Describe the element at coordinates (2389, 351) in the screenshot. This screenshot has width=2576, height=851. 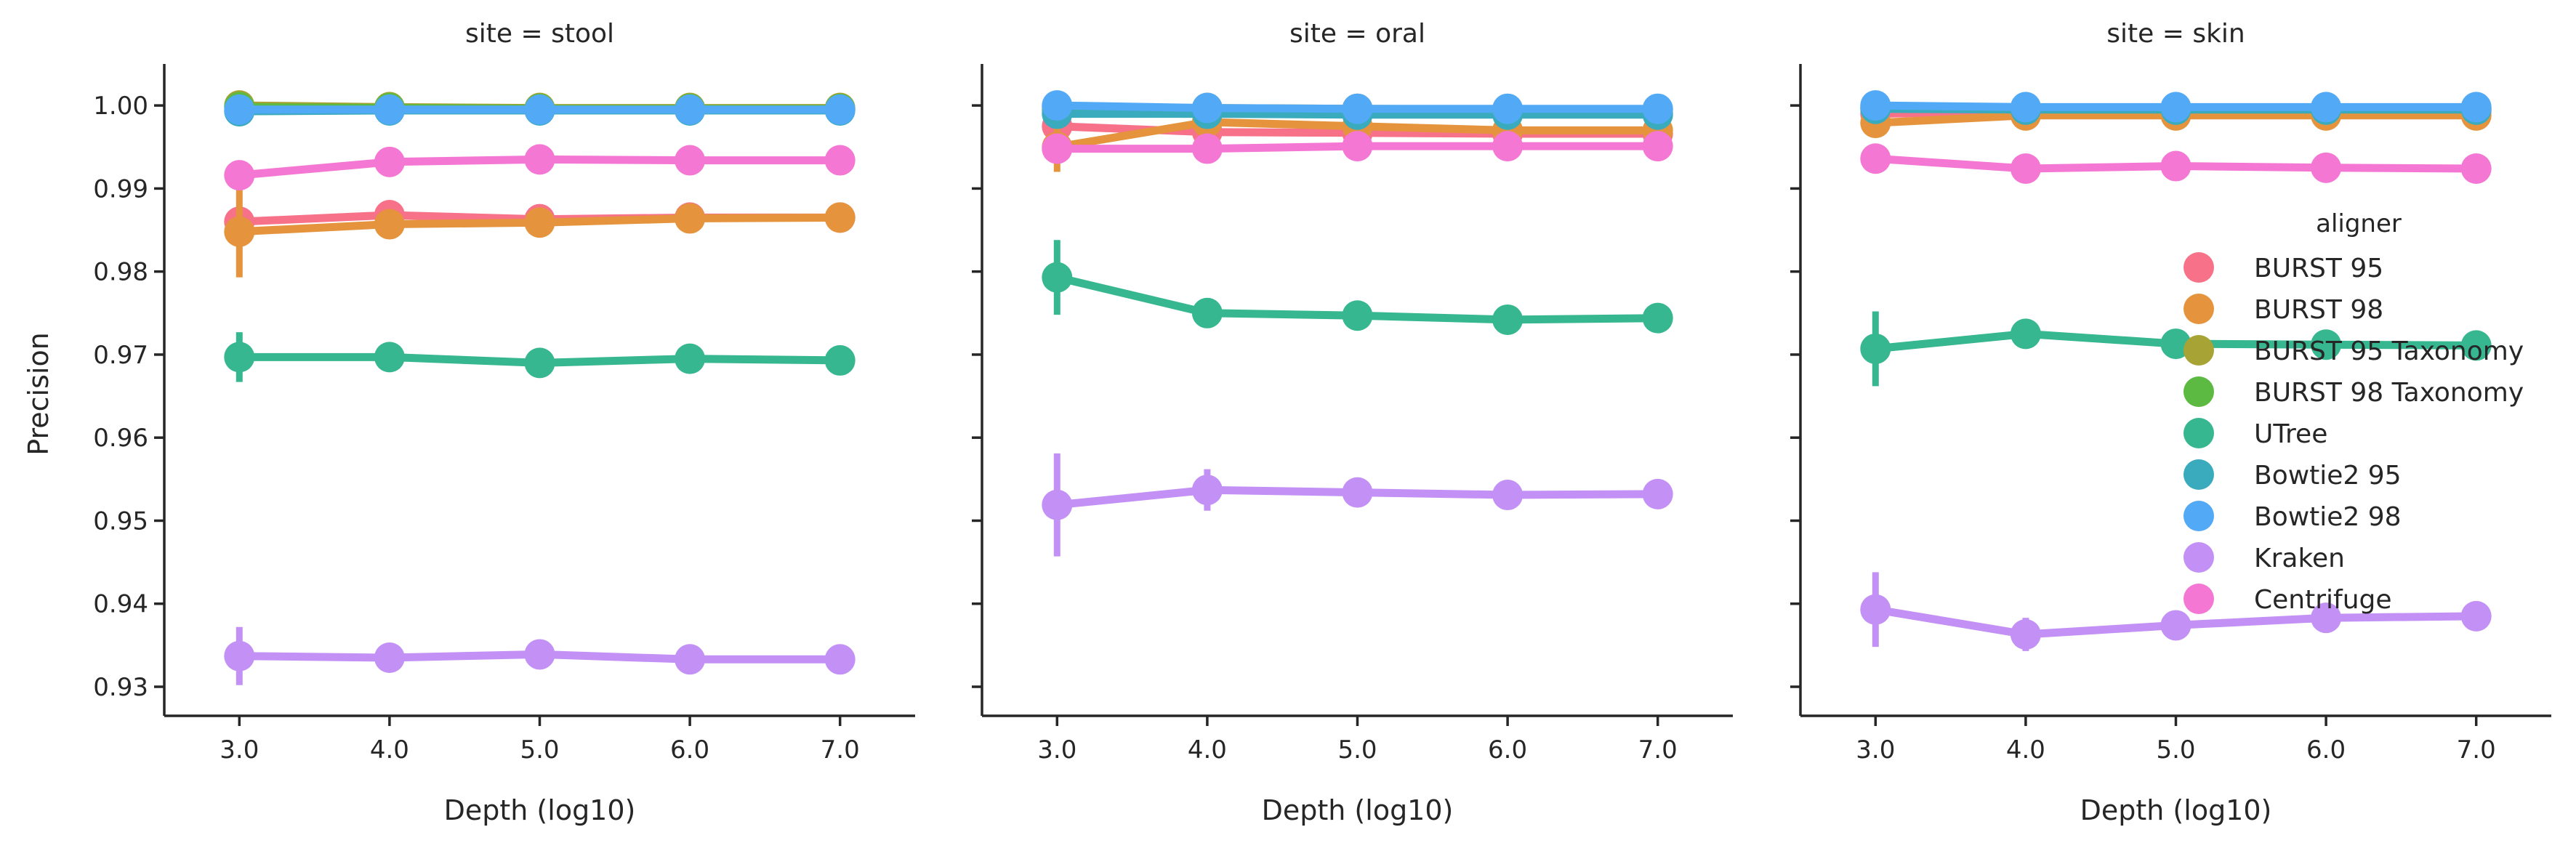
I see `legend-label: BURST 95 Taxonomy` at that location.